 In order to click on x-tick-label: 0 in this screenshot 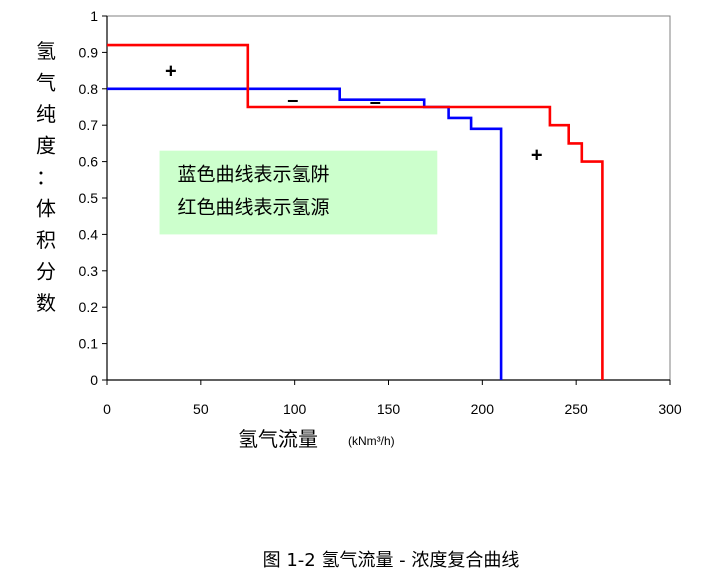, I will do `click(107, 409)`.